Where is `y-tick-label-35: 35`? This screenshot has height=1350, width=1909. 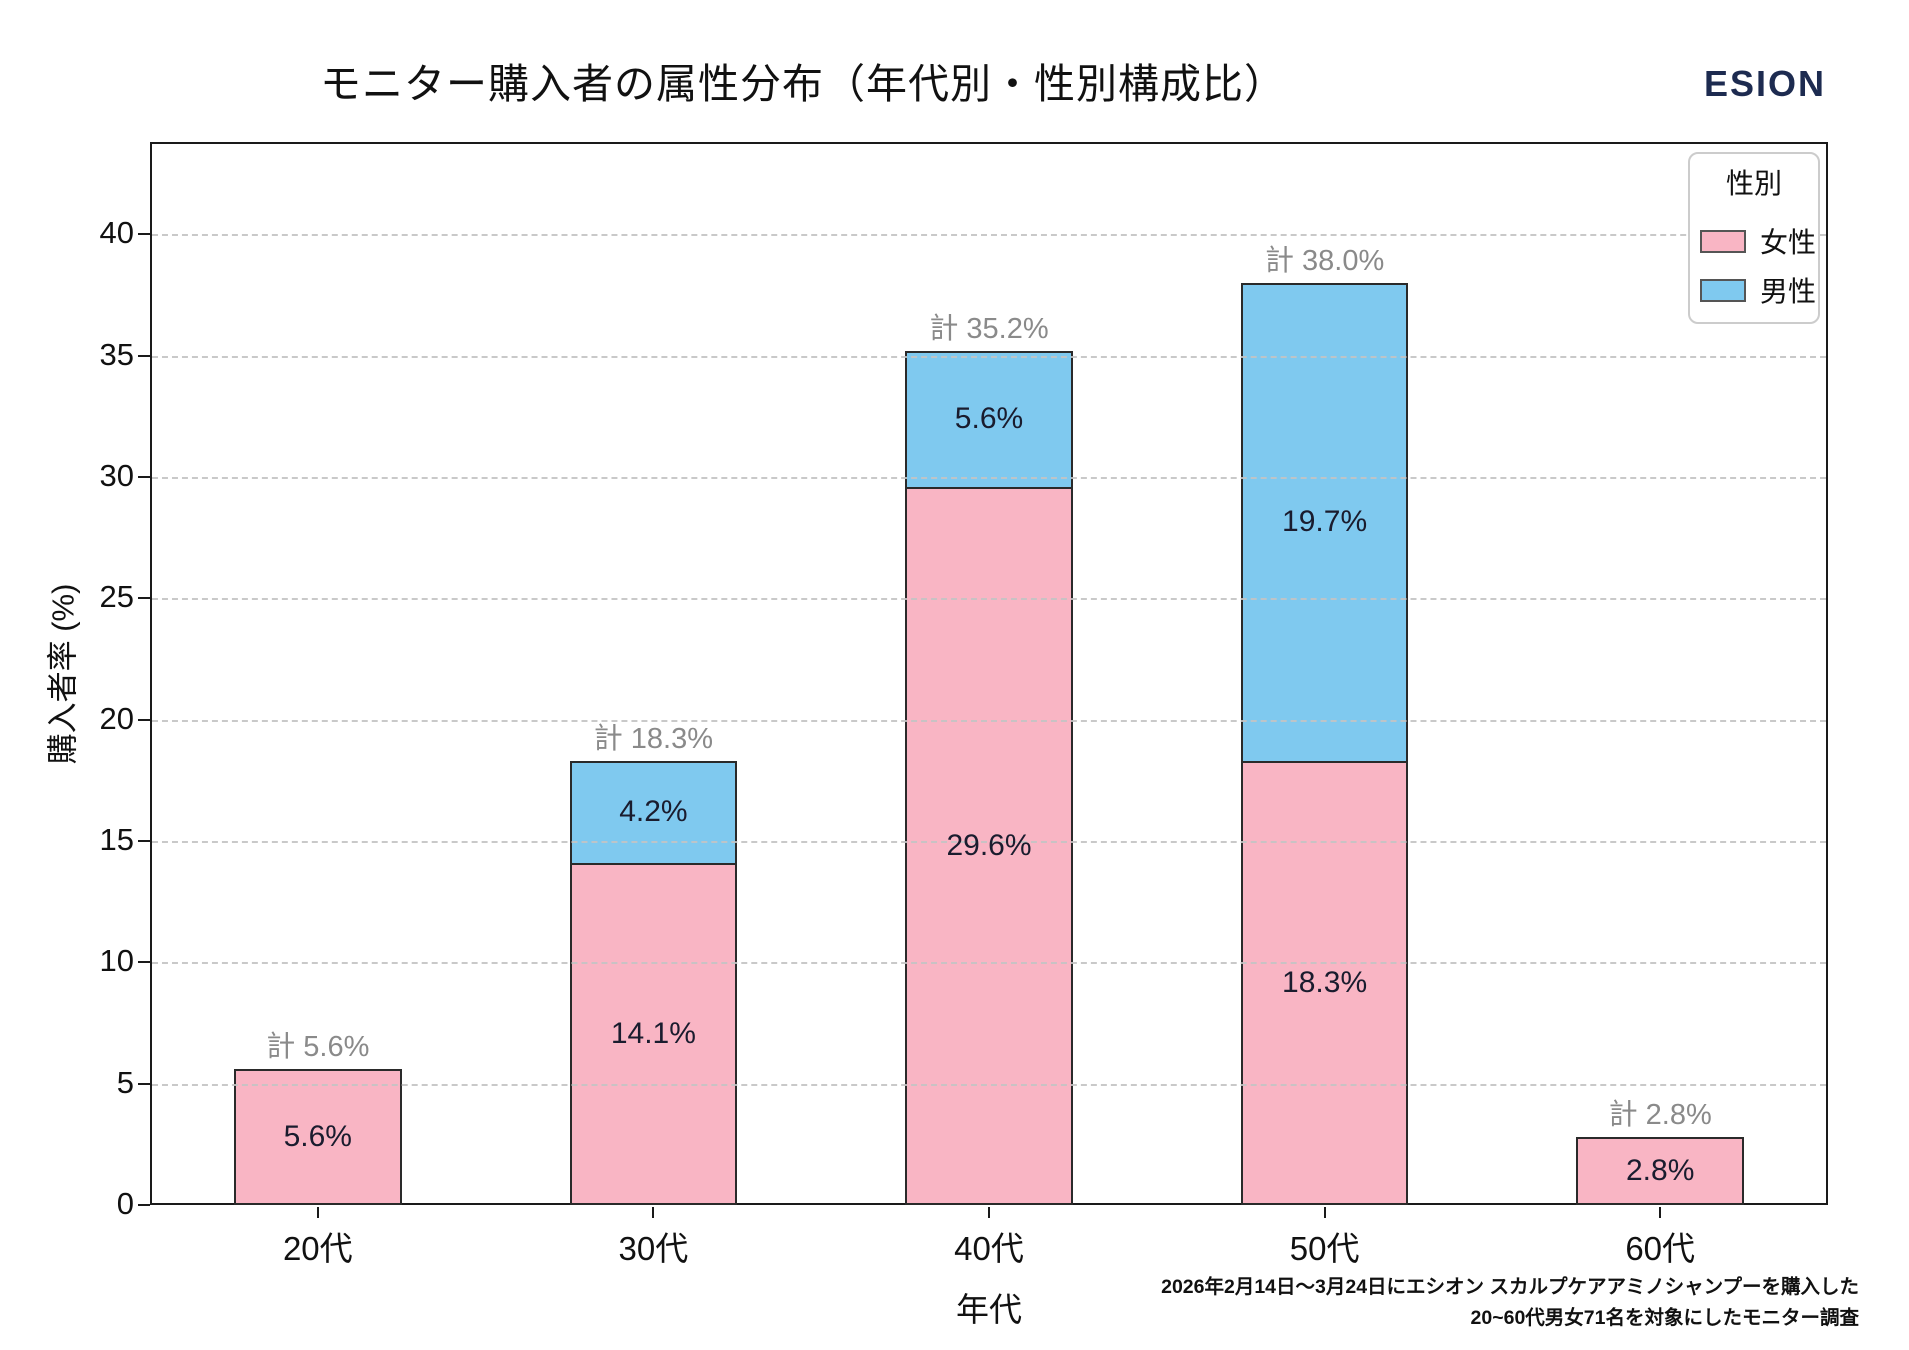 y-tick-label-35: 35 is located at coordinates (116, 354).